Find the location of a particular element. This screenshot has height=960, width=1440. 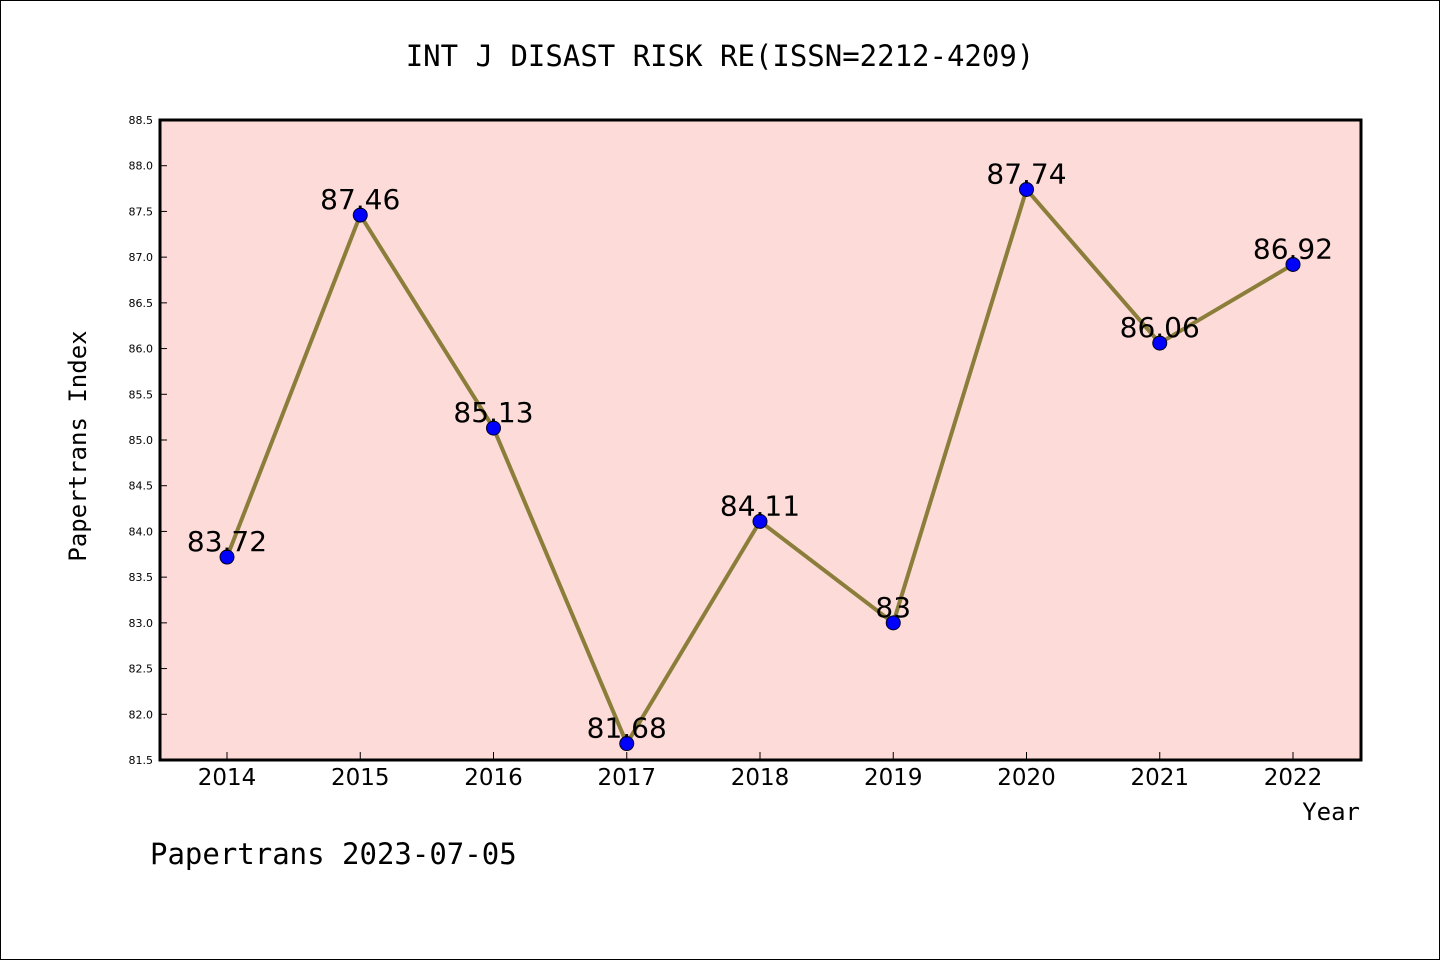

x-tick-label: 2014 is located at coordinates (227, 778).